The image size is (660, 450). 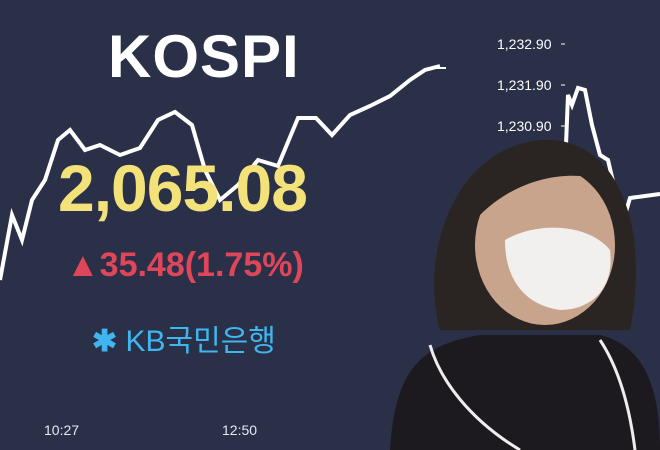 What do you see at coordinates (183, 188) in the screenshot?
I see `index-value: 2,065.08` at bounding box center [183, 188].